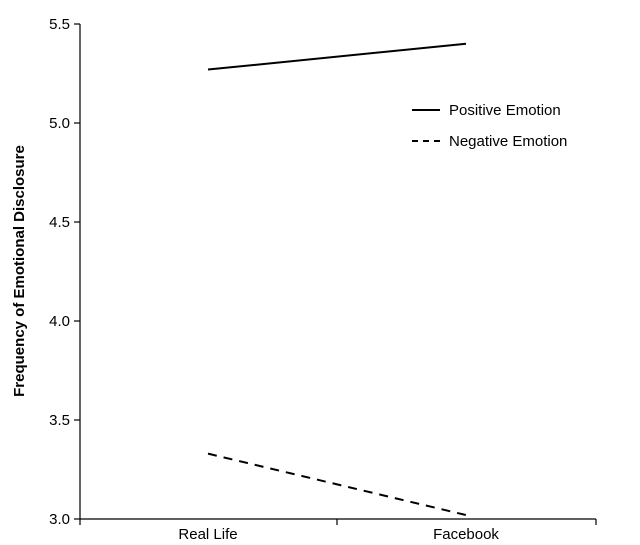  Describe the element at coordinates (59, 321) in the screenshot. I see `y-tick-label-2: 4.0` at that location.